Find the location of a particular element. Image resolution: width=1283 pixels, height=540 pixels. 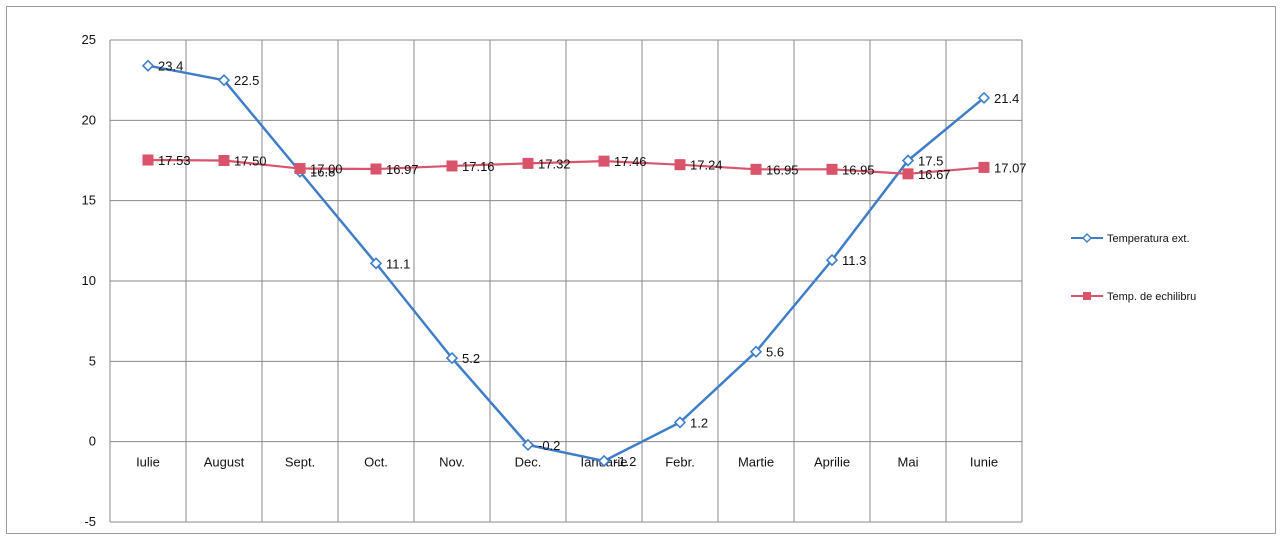

x-tick-label: Sept. is located at coordinates (300, 462).